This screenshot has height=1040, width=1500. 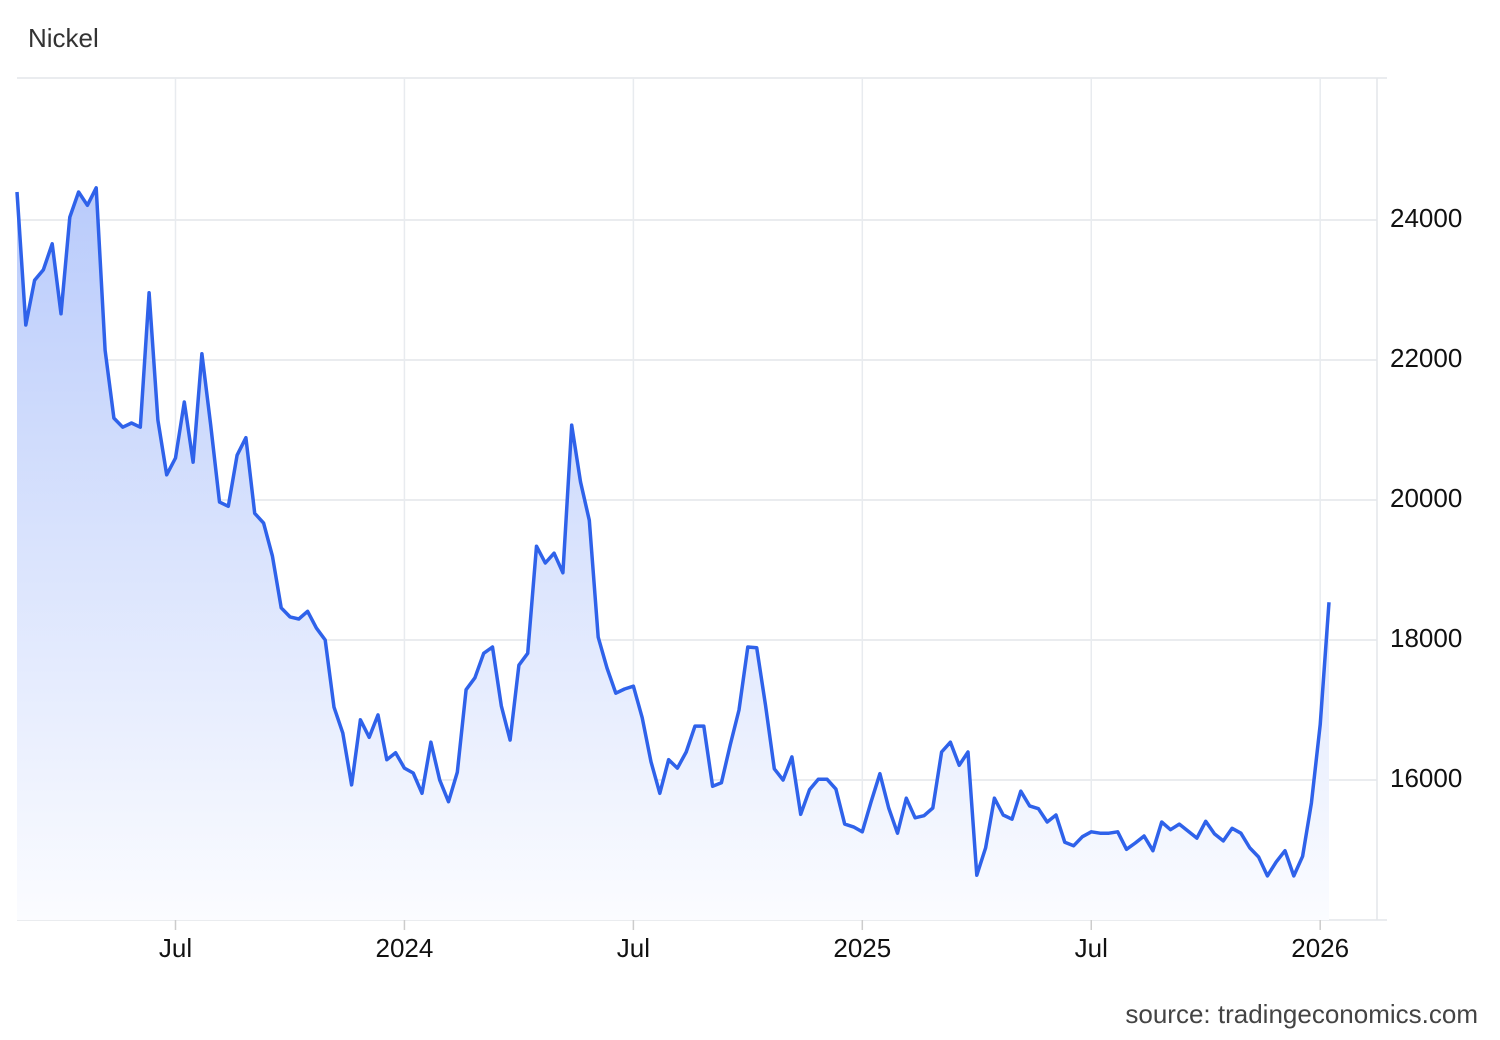 I want to click on y-tick-label: 18000, so click(x=1426, y=638).